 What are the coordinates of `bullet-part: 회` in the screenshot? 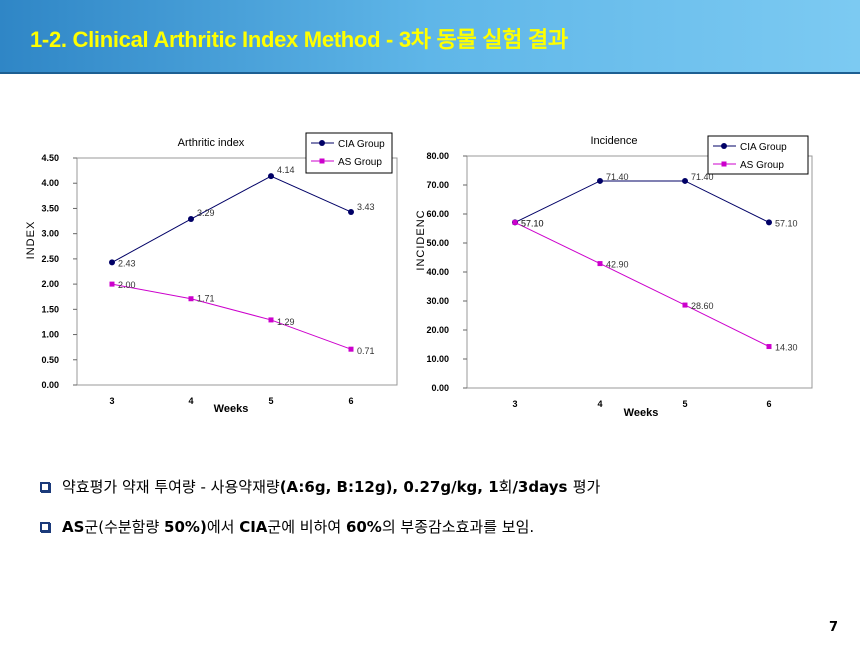 It's located at (505, 487).